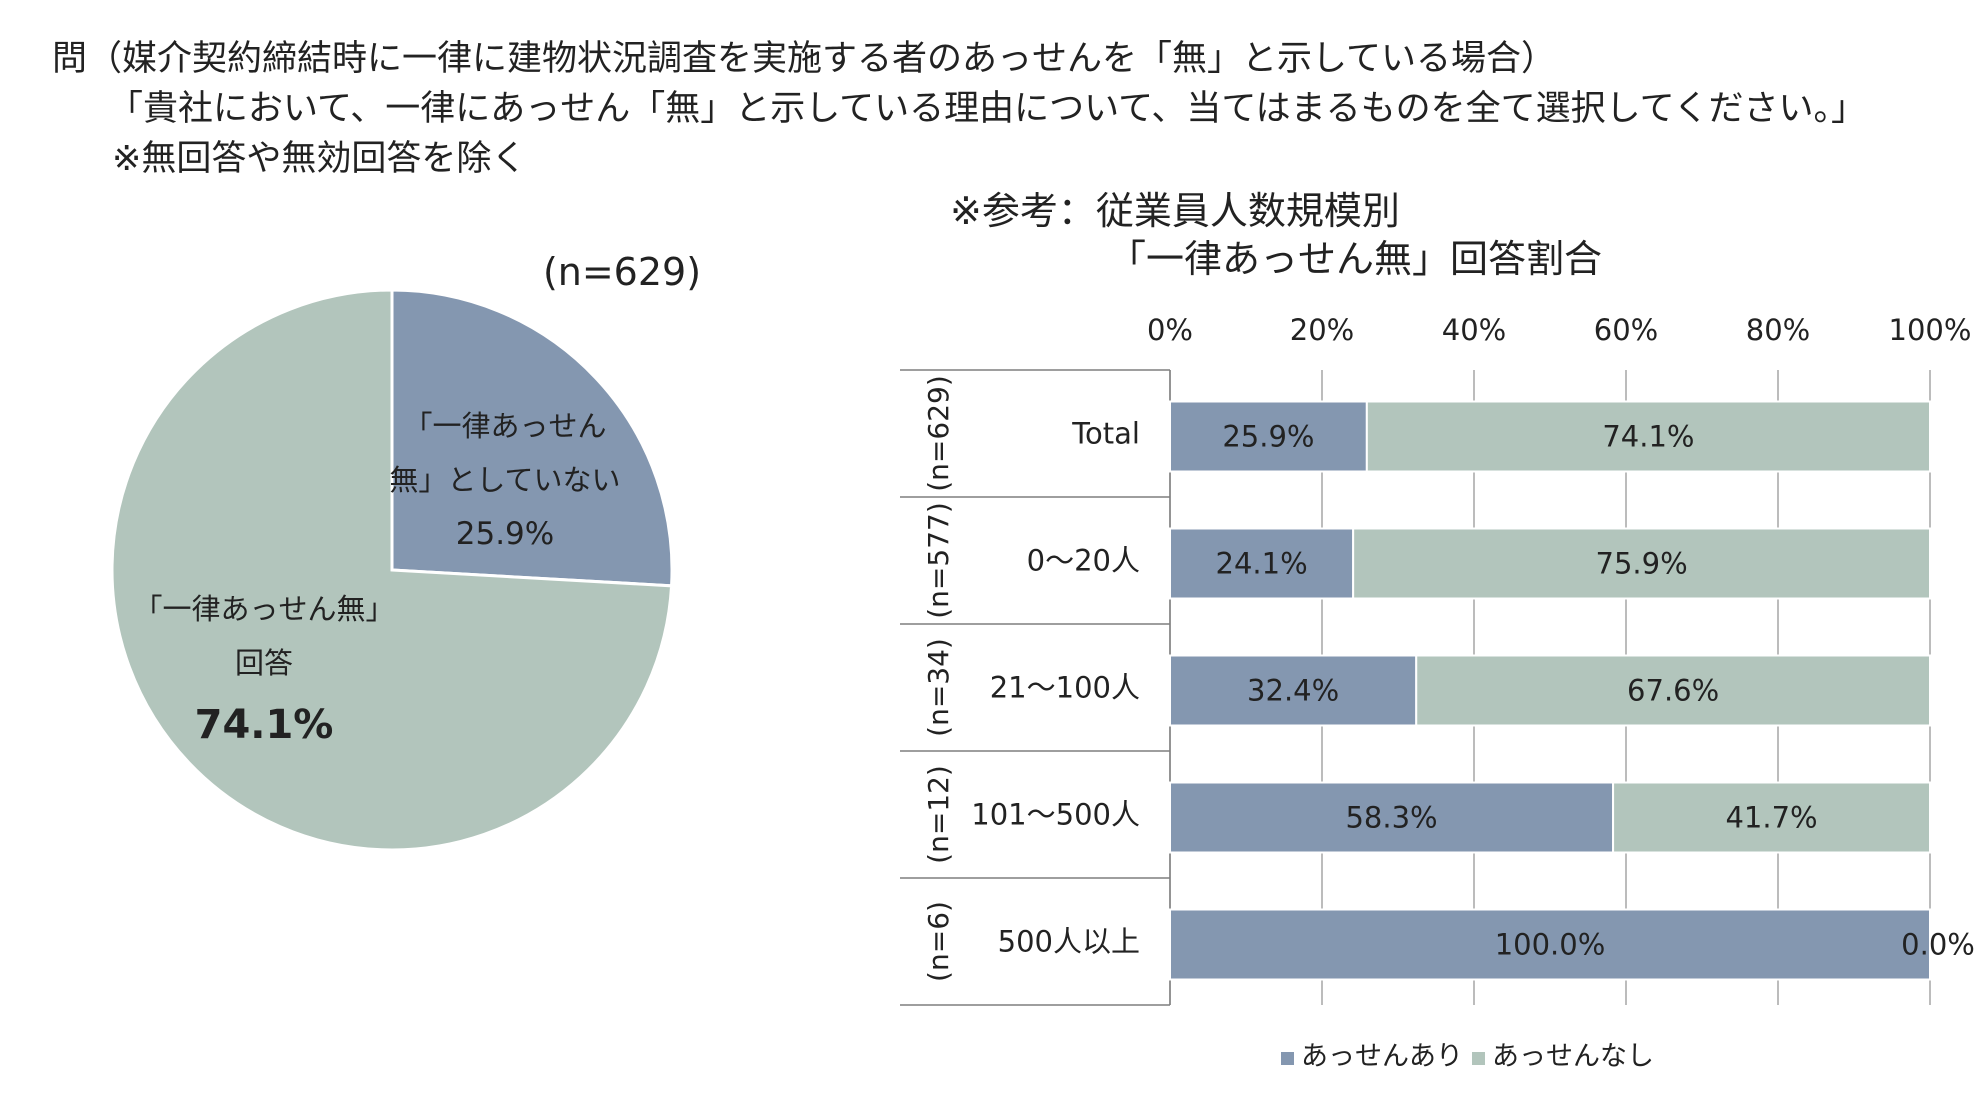 The height and width of the screenshot is (1096, 1988). Describe the element at coordinates (1055, 815) in the screenshot. I see `row-category-label: 101～500人` at that location.